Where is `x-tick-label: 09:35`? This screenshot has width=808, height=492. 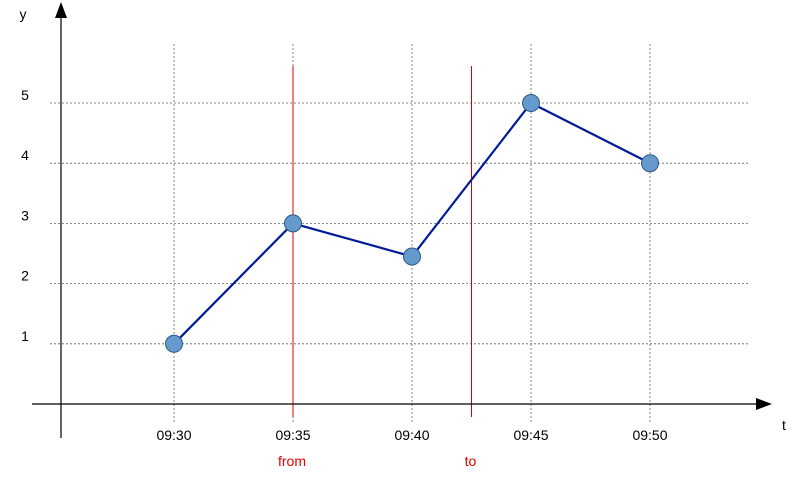 x-tick-label: 09:35 is located at coordinates (292, 435).